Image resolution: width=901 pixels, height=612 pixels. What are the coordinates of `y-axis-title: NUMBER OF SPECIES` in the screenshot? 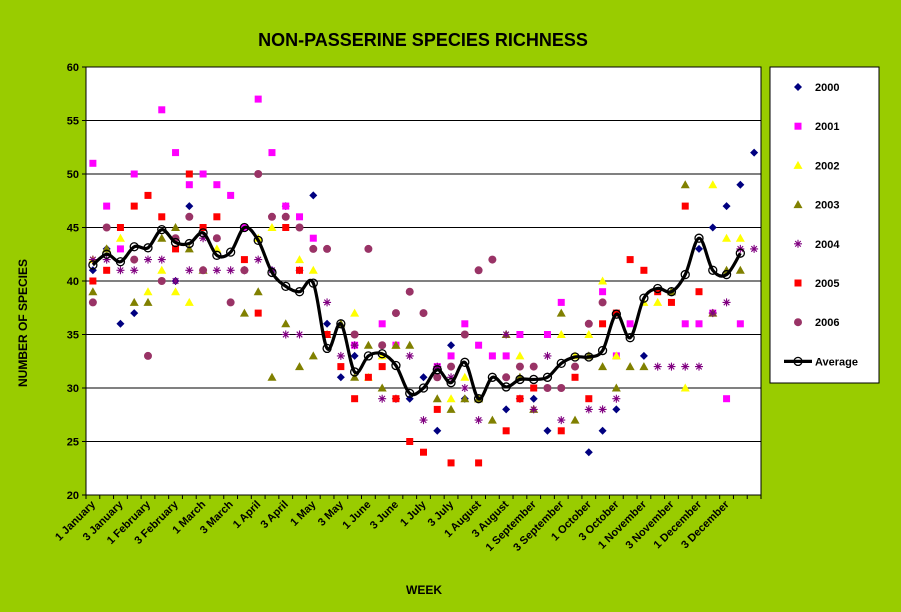 It's located at (23, 323).